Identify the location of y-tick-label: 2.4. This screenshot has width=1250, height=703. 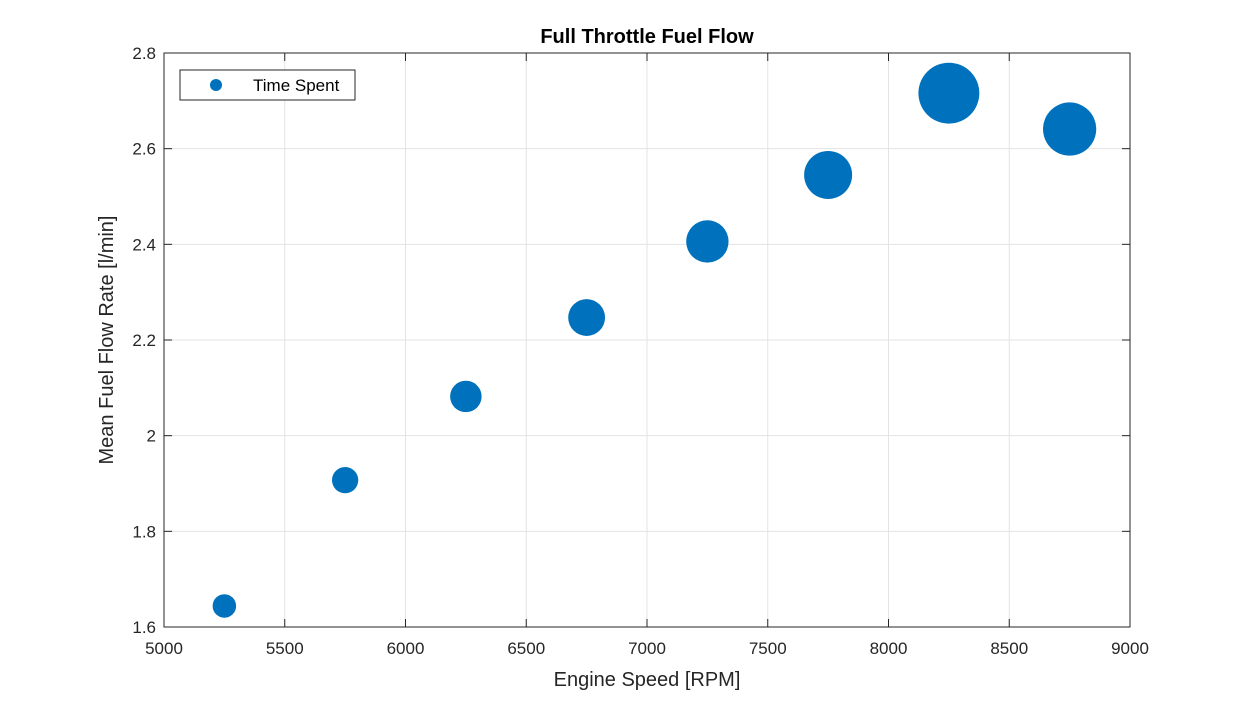
(144, 244).